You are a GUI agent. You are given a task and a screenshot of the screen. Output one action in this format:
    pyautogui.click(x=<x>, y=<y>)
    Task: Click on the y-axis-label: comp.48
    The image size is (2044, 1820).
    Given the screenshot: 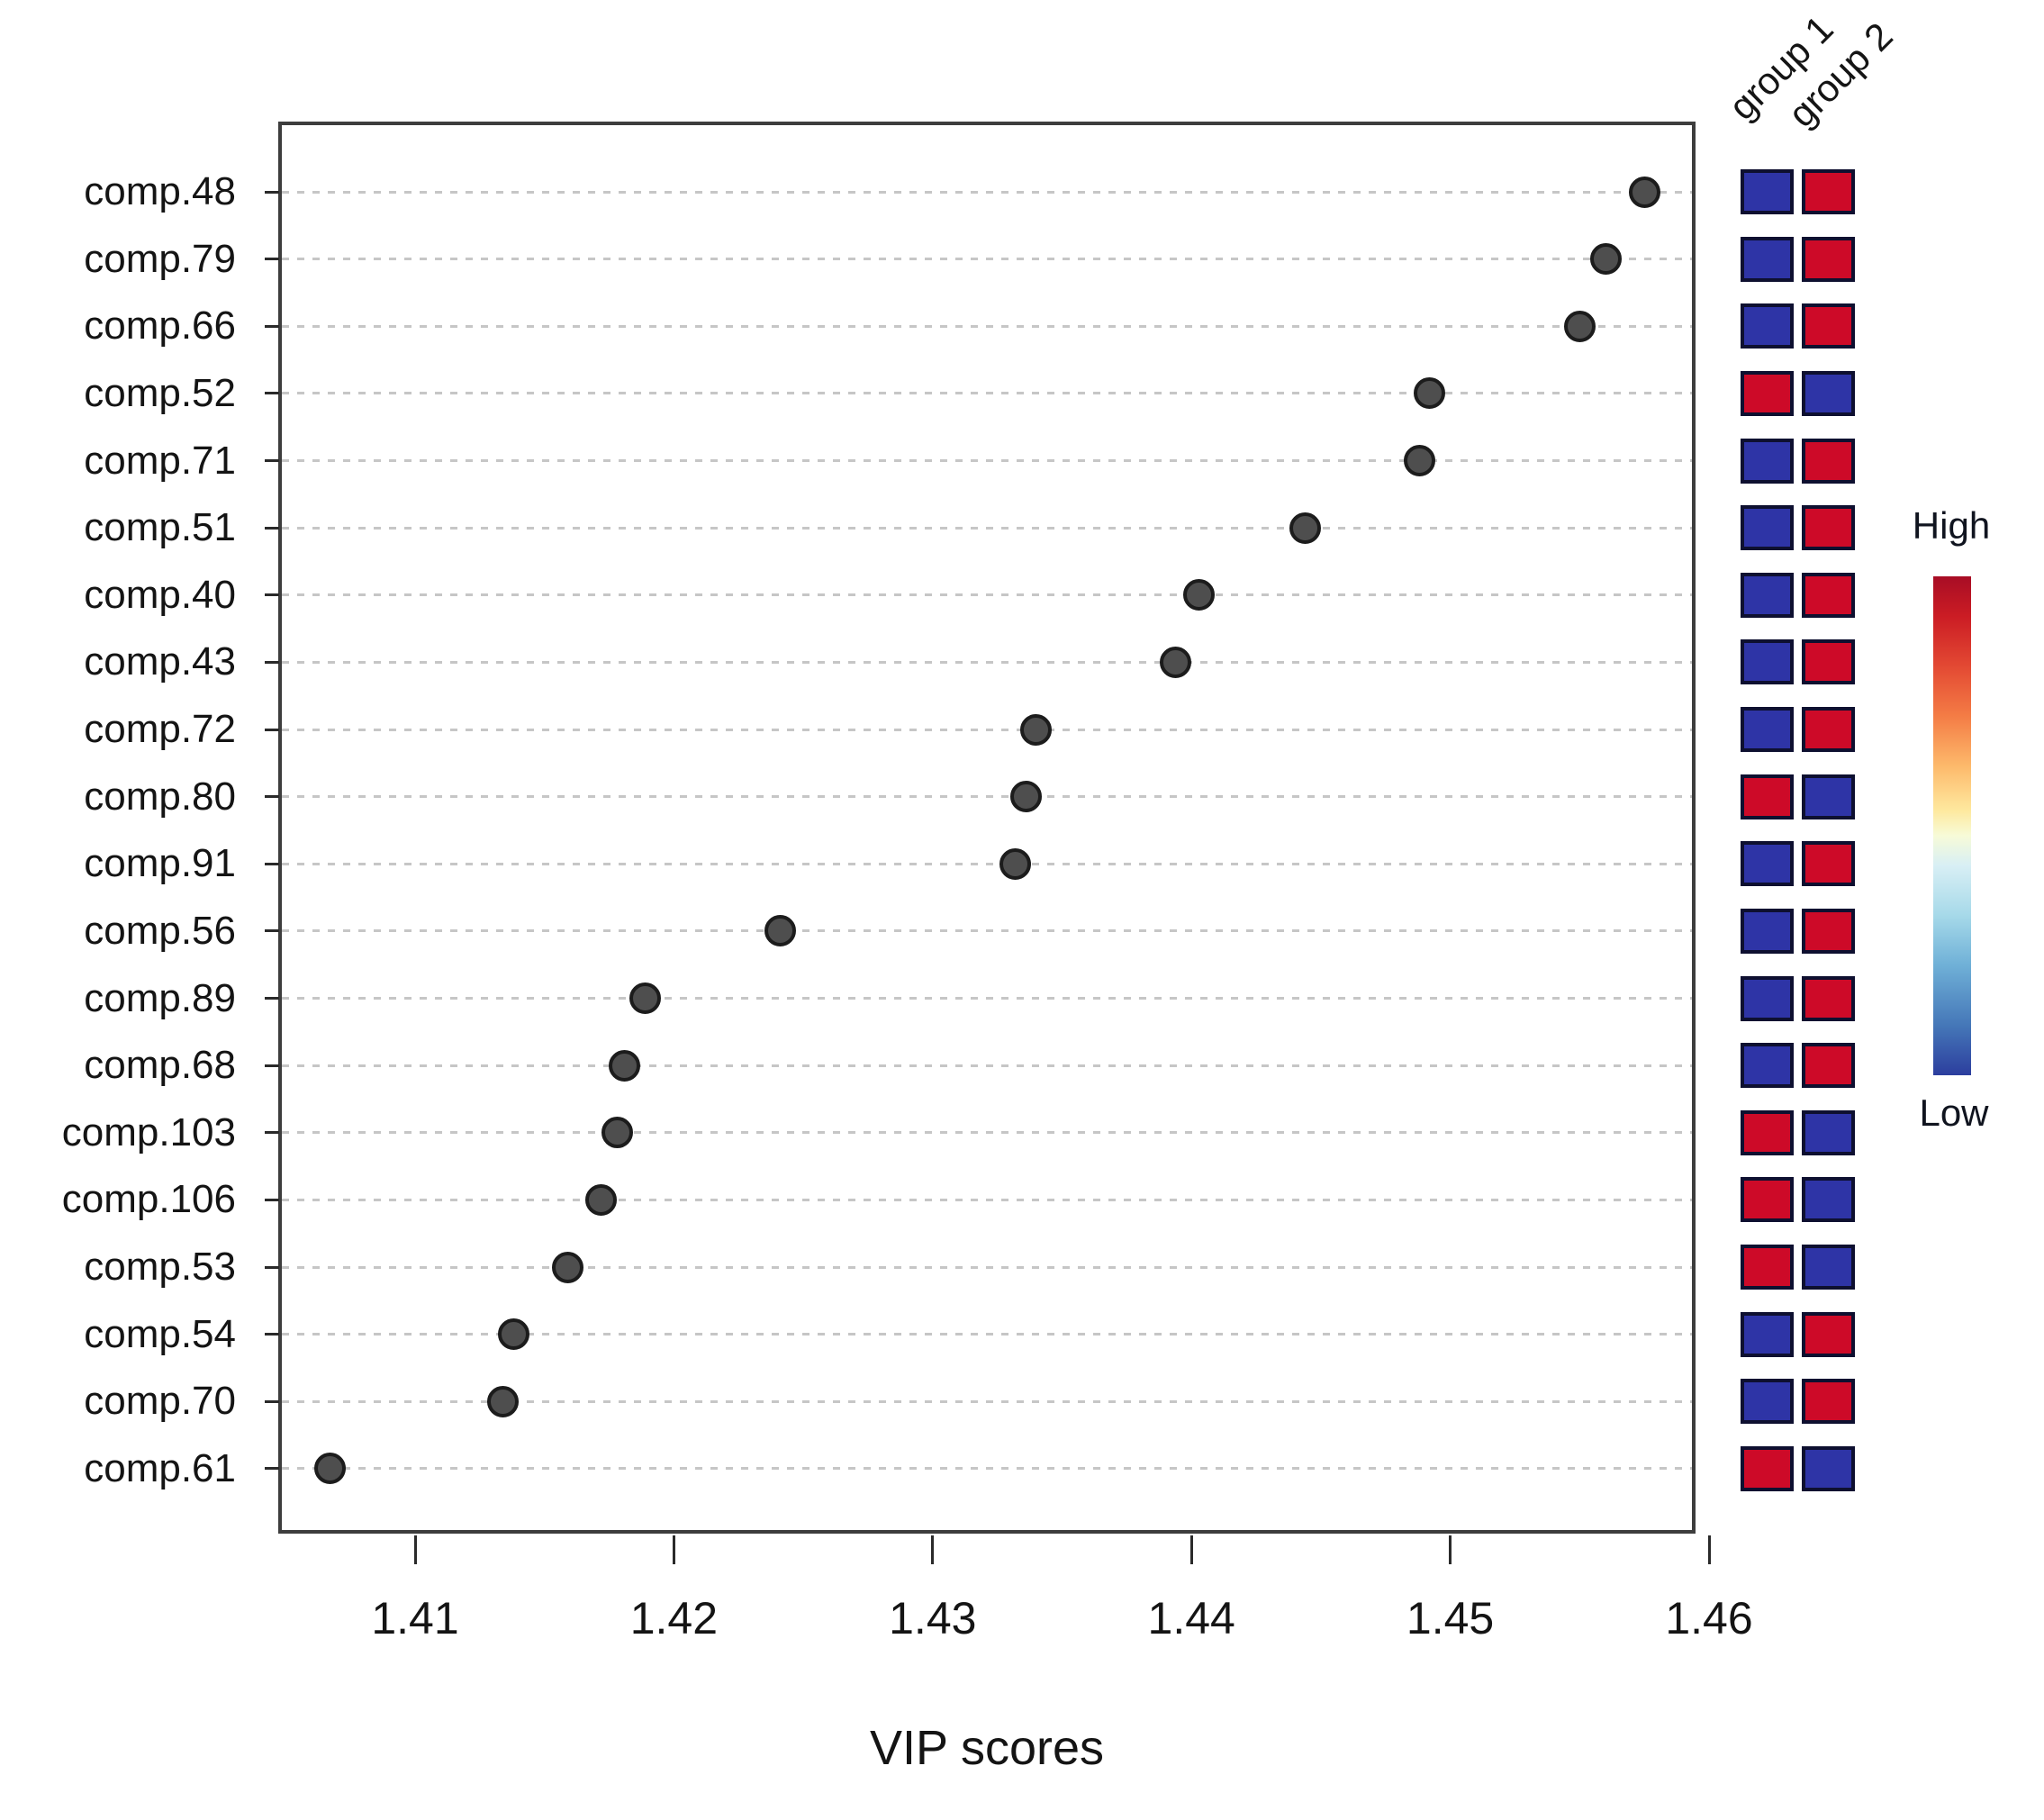 What is the action you would take?
    pyautogui.click(x=160, y=191)
    